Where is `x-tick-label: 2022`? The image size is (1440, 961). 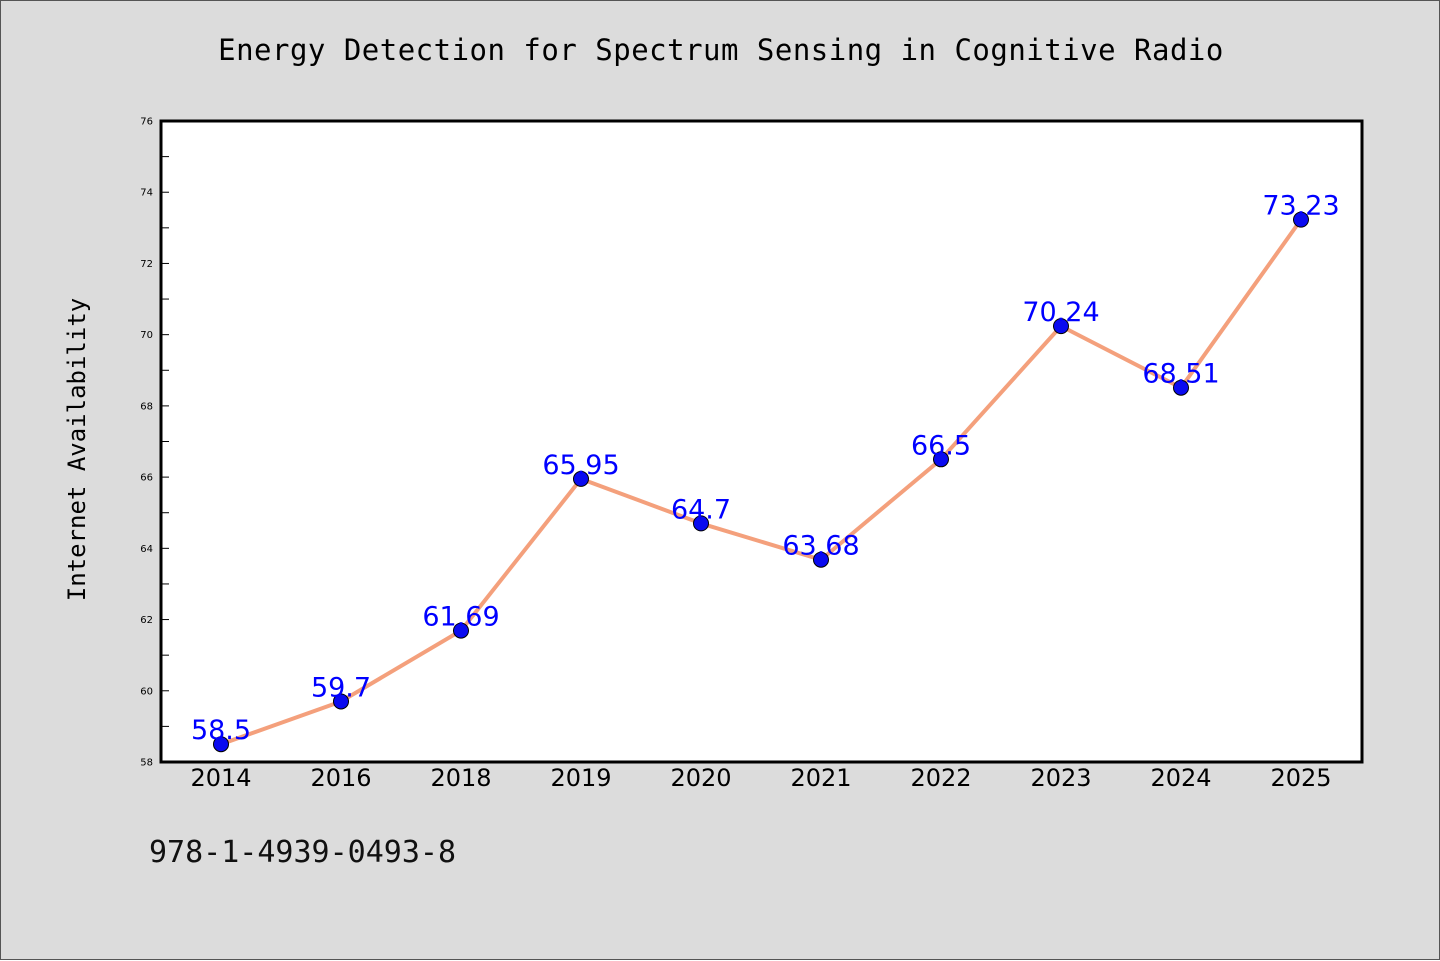
x-tick-label: 2022 is located at coordinates (940, 778).